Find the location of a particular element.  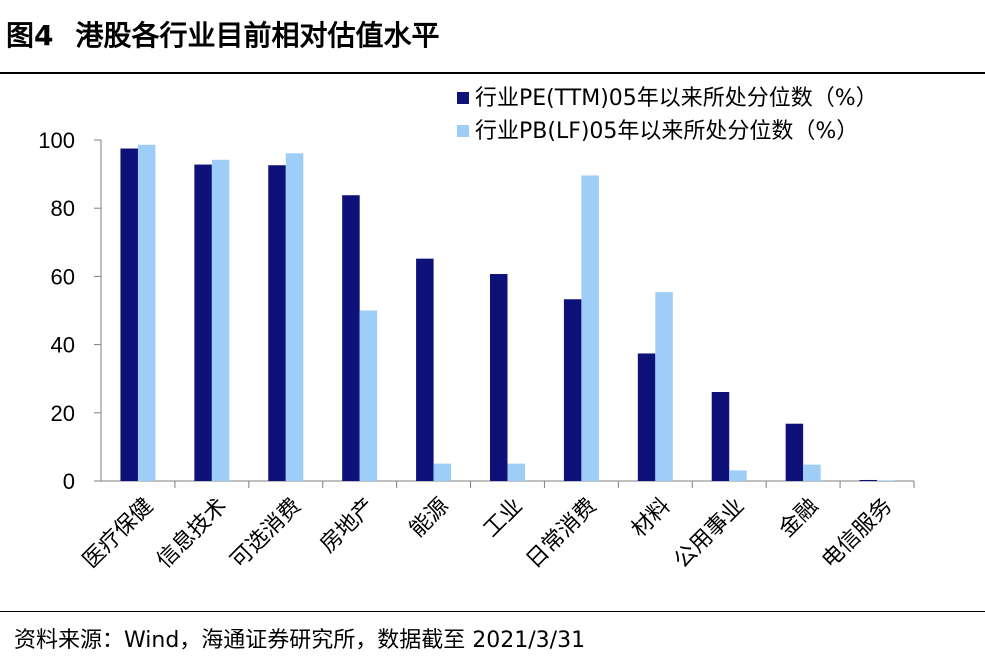

x-category-label: 日常消费 is located at coordinates (562, 534).